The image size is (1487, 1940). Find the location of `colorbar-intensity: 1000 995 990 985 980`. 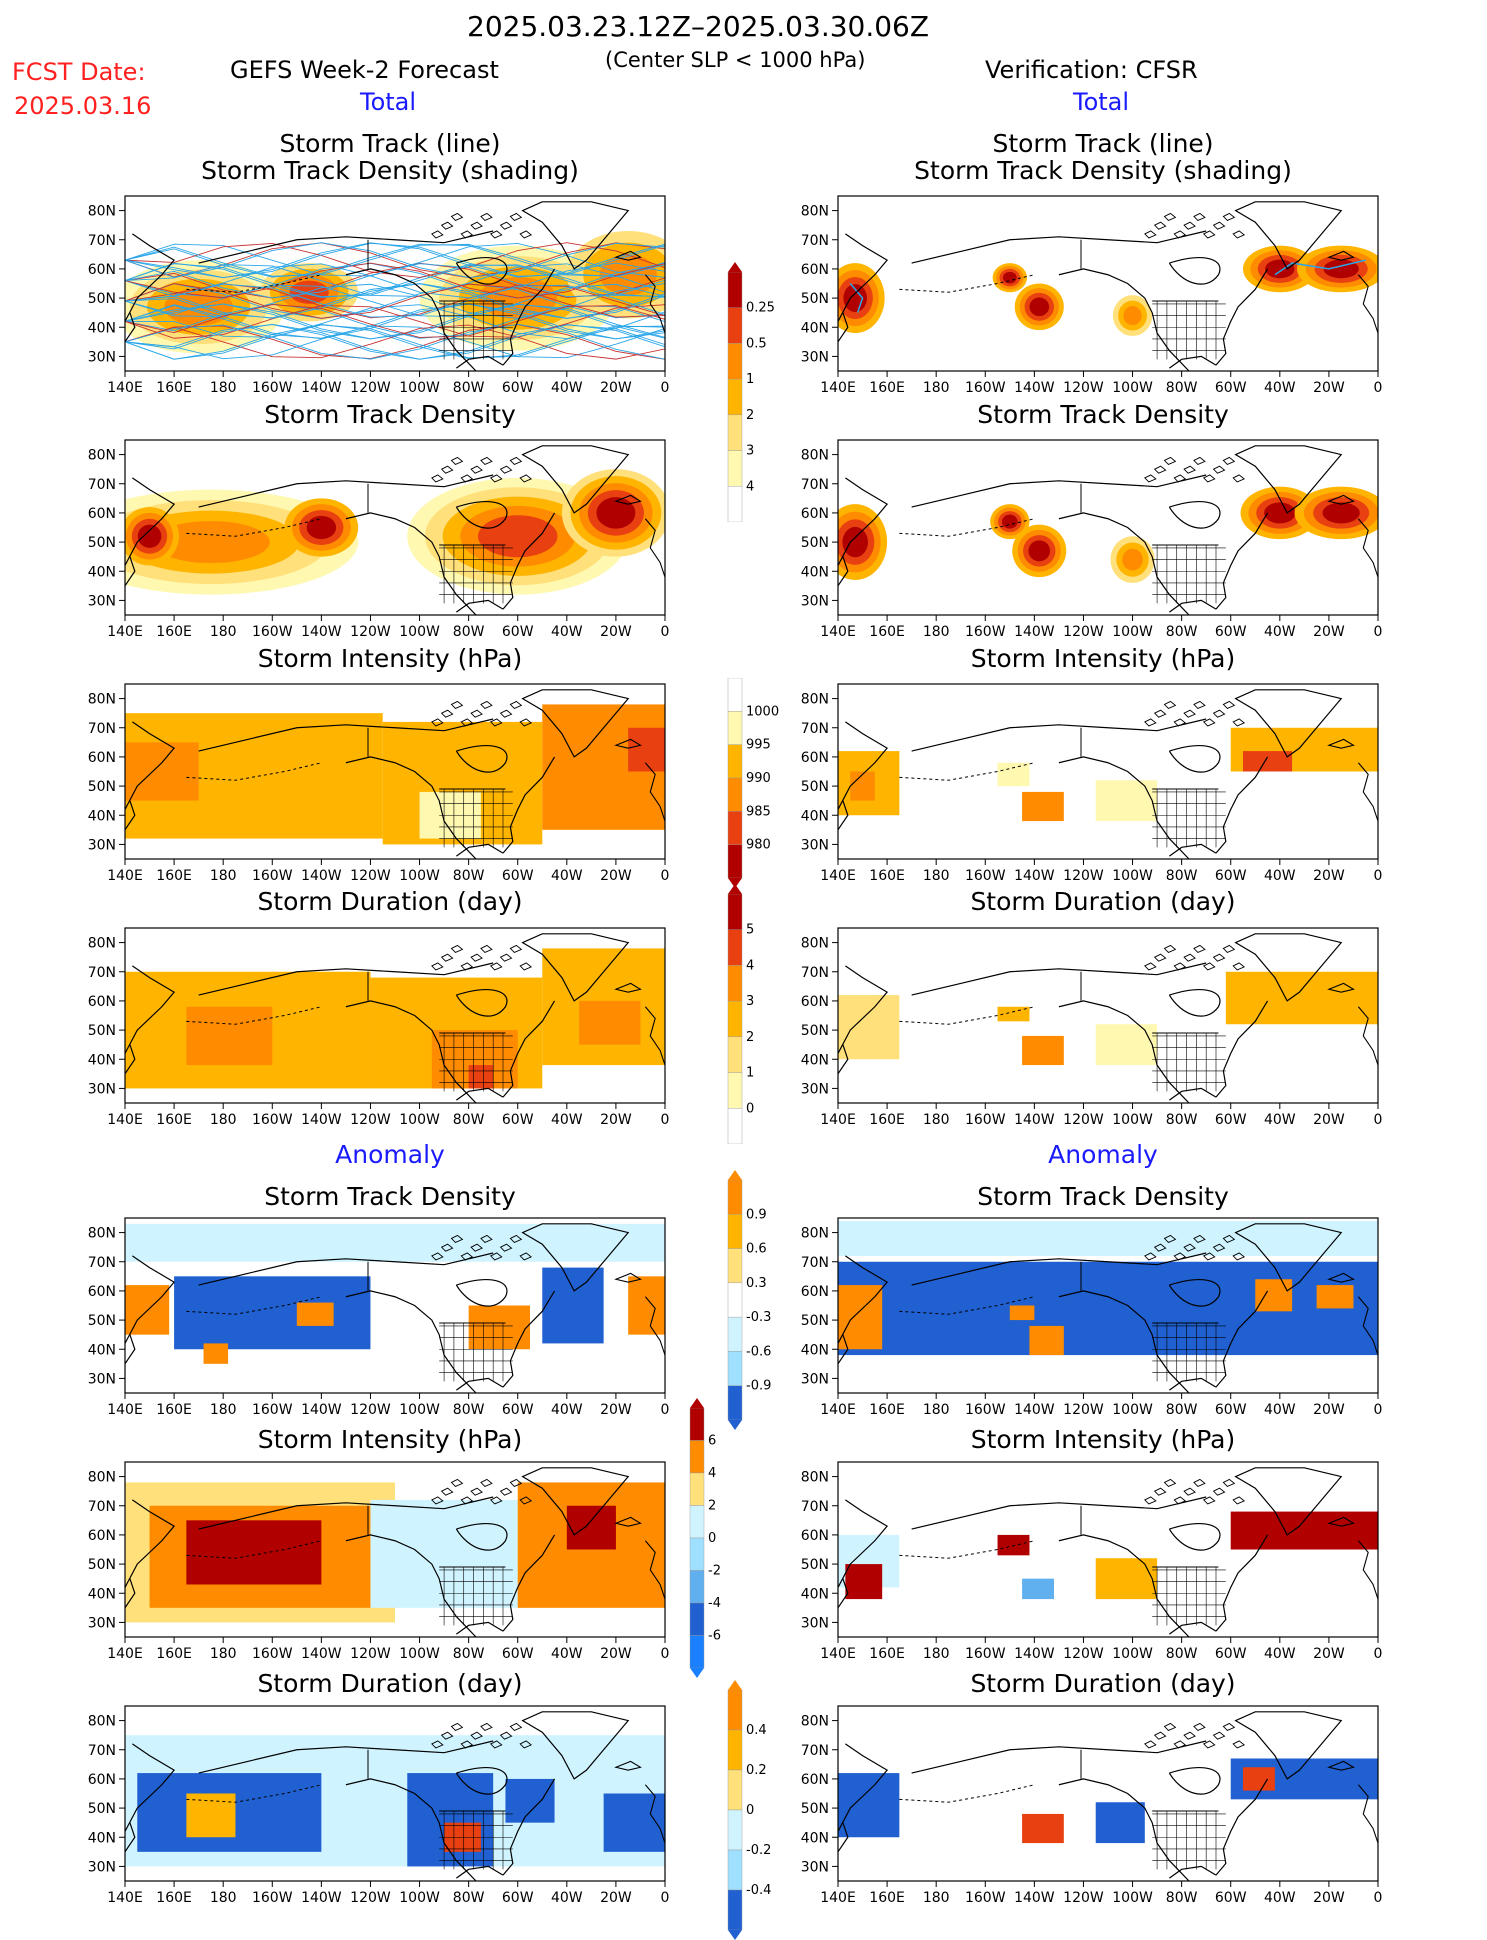

colorbar-intensity: 1000 995 990 985 980 is located at coordinates (753, 778).